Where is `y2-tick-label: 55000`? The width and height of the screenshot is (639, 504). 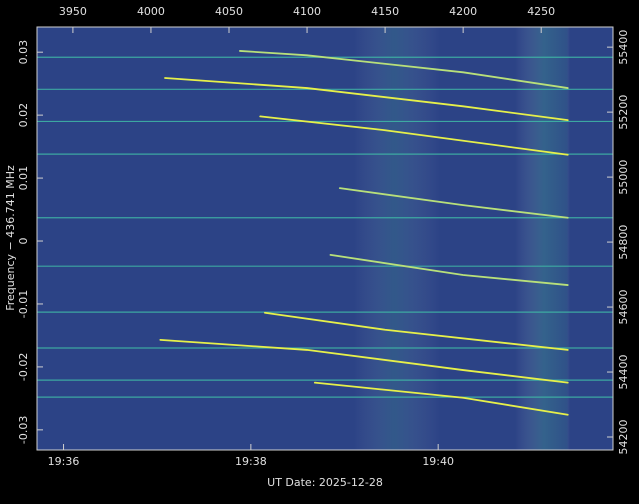 y2-tick-label: 55000 is located at coordinates (623, 177).